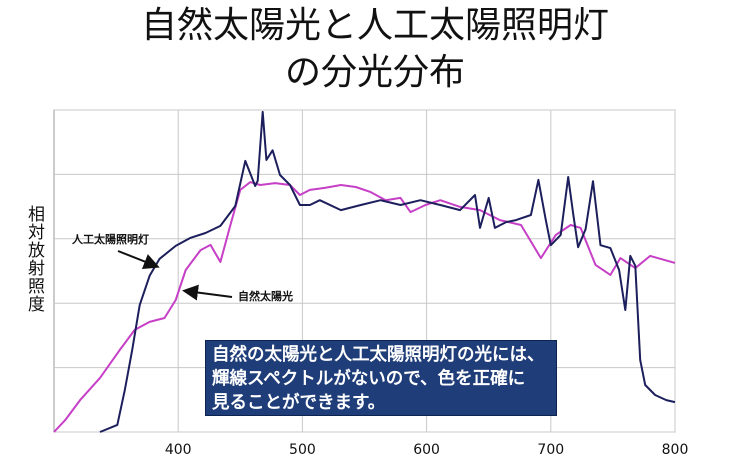 The width and height of the screenshot is (750, 461). I want to click on x-tick-label: 600, so click(426, 450).